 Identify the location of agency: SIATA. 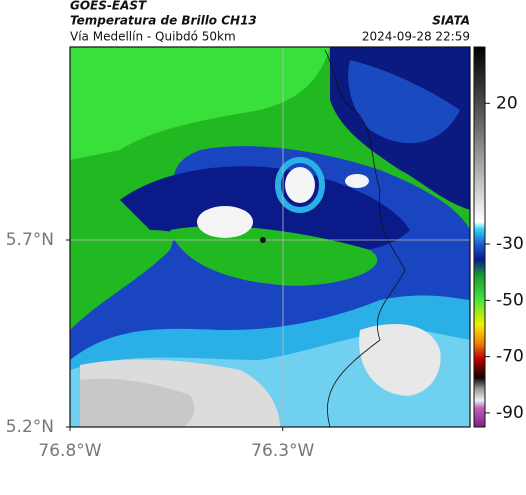
(451, 21).